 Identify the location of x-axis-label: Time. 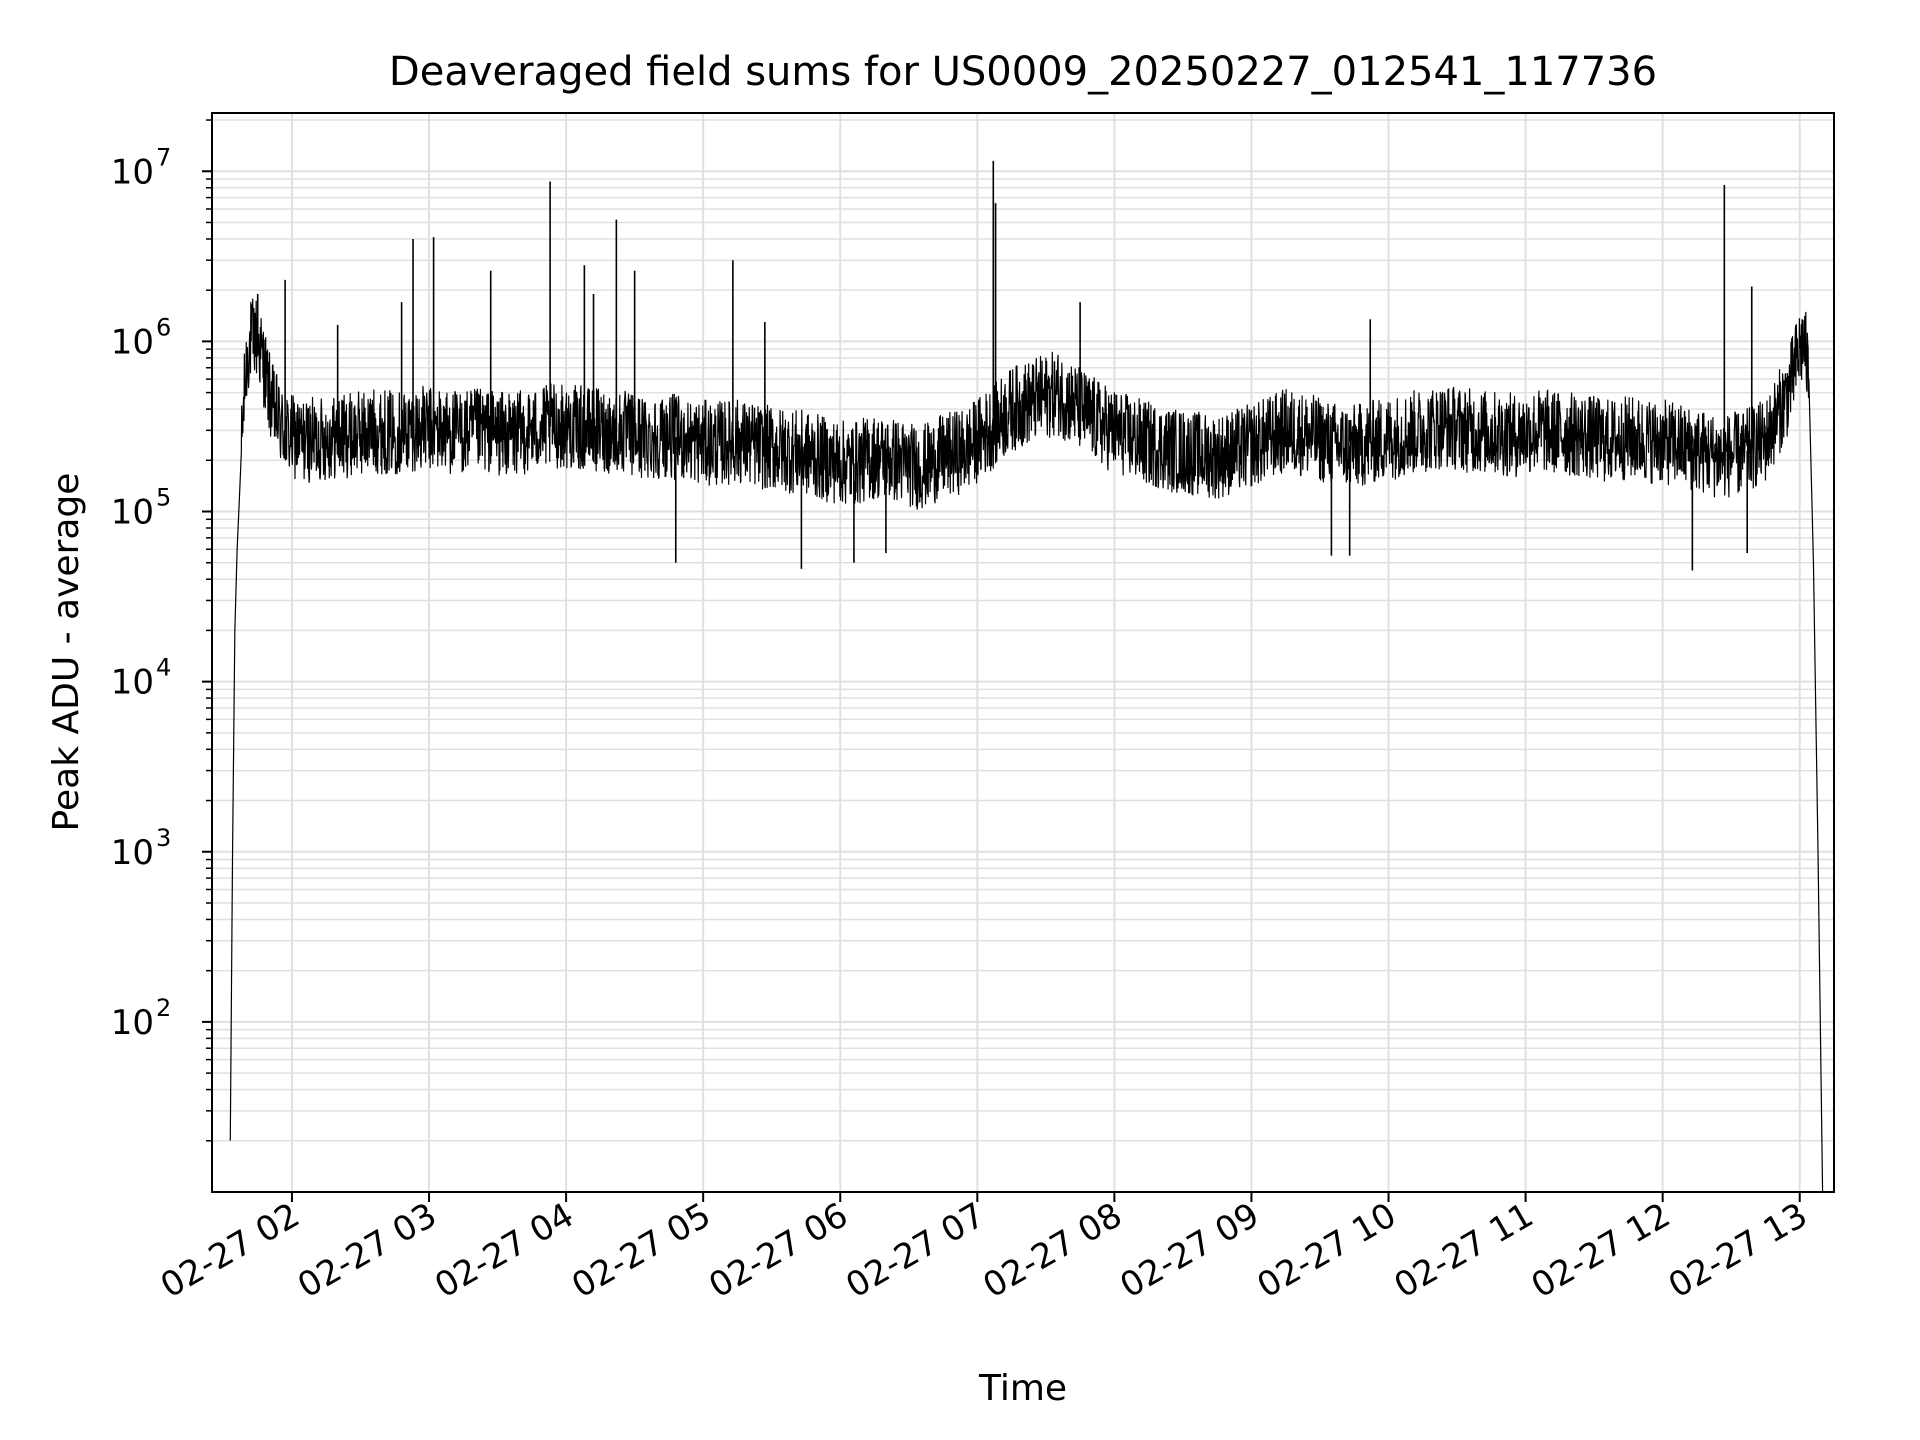
(1022, 1388).